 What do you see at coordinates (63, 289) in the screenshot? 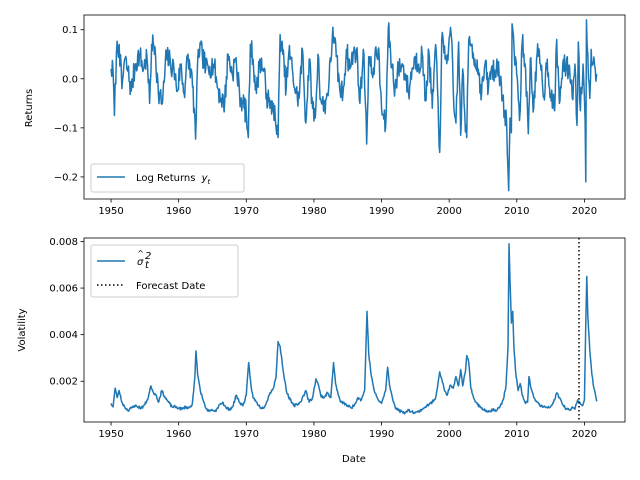
I see `volatility-y-tick-label: 0.006` at bounding box center [63, 289].